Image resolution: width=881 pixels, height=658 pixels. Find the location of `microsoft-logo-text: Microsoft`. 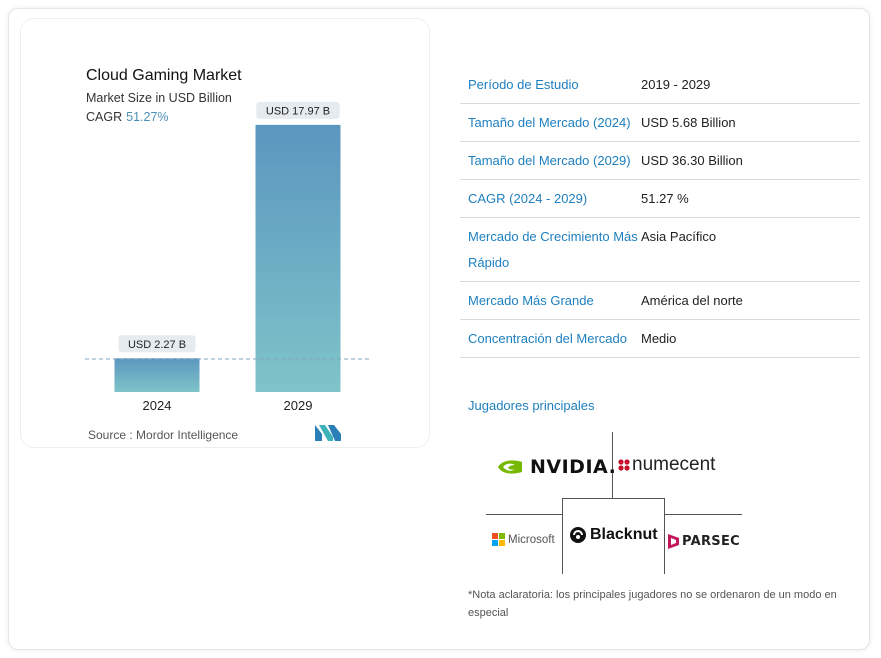

microsoft-logo-text: Microsoft is located at coordinates (531, 539).